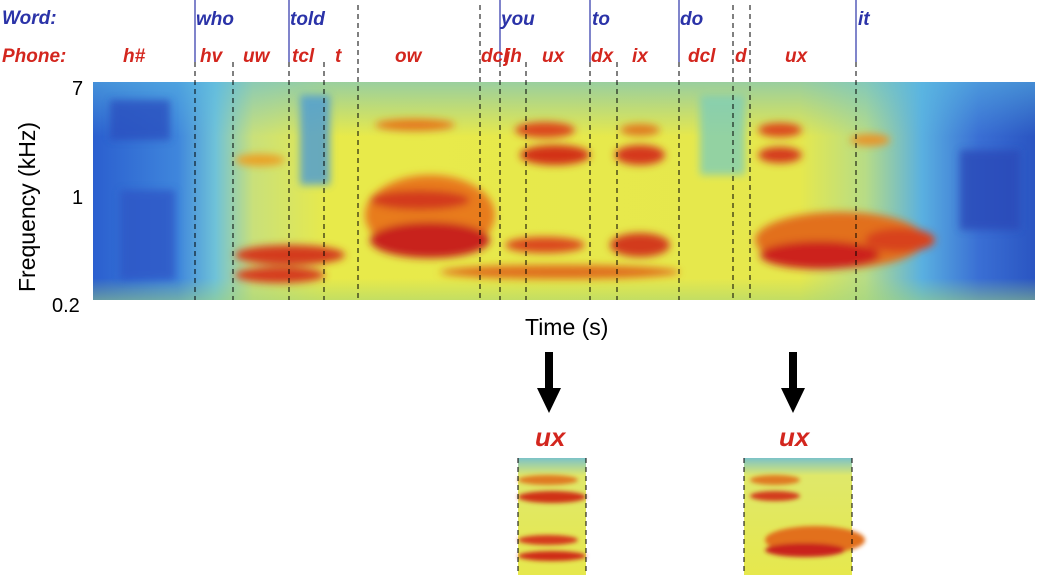 This screenshot has height=575, width=1050. I want to click on y-tick: 1, so click(78, 198).